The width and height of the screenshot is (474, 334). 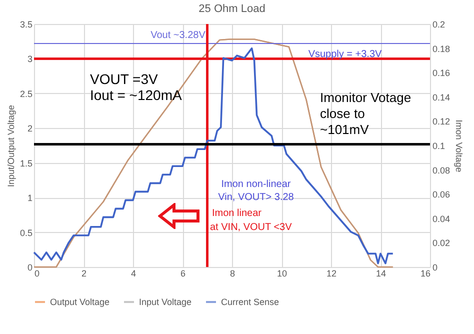 What do you see at coordinates (441, 243) in the screenshot?
I see `y2-tick-label: 0.02` at bounding box center [441, 243].